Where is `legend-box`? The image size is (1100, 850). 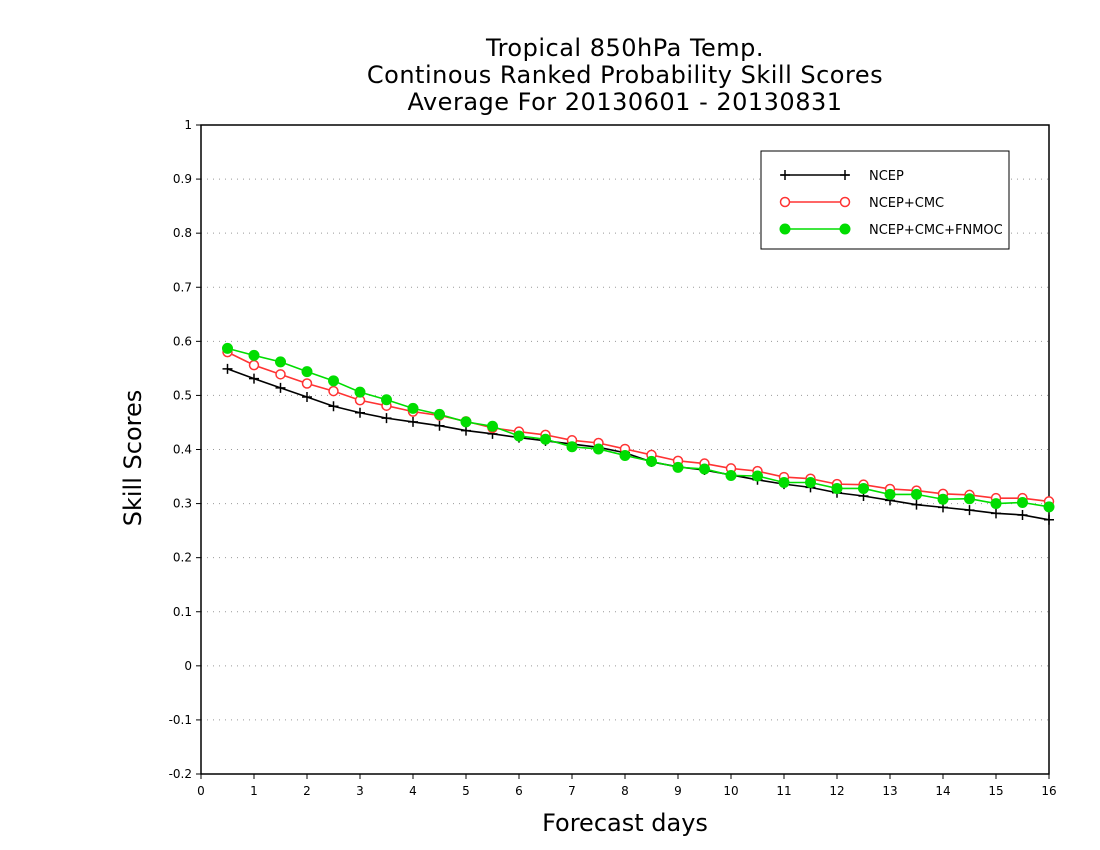
legend-box is located at coordinates (885, 200).